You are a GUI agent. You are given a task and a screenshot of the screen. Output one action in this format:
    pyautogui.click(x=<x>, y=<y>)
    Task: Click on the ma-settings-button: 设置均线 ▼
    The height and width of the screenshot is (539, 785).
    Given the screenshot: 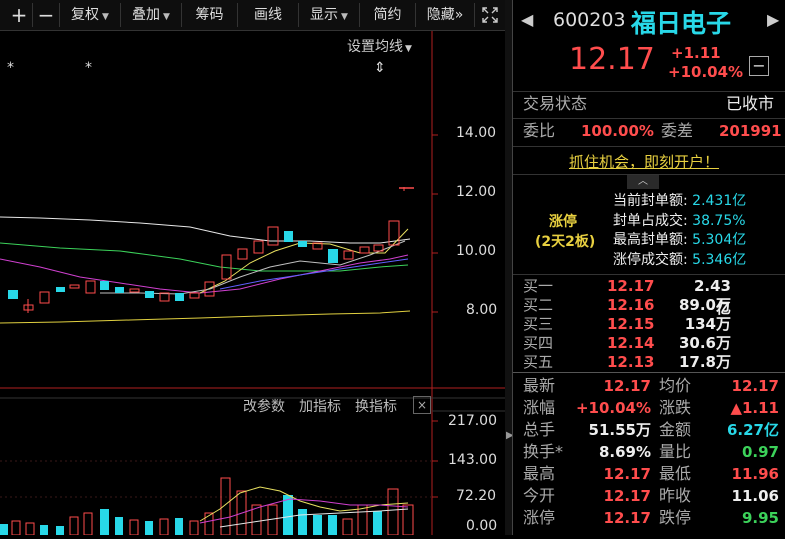 What is the action you would take?
    pyautogui.click(x=379, y=46)
    